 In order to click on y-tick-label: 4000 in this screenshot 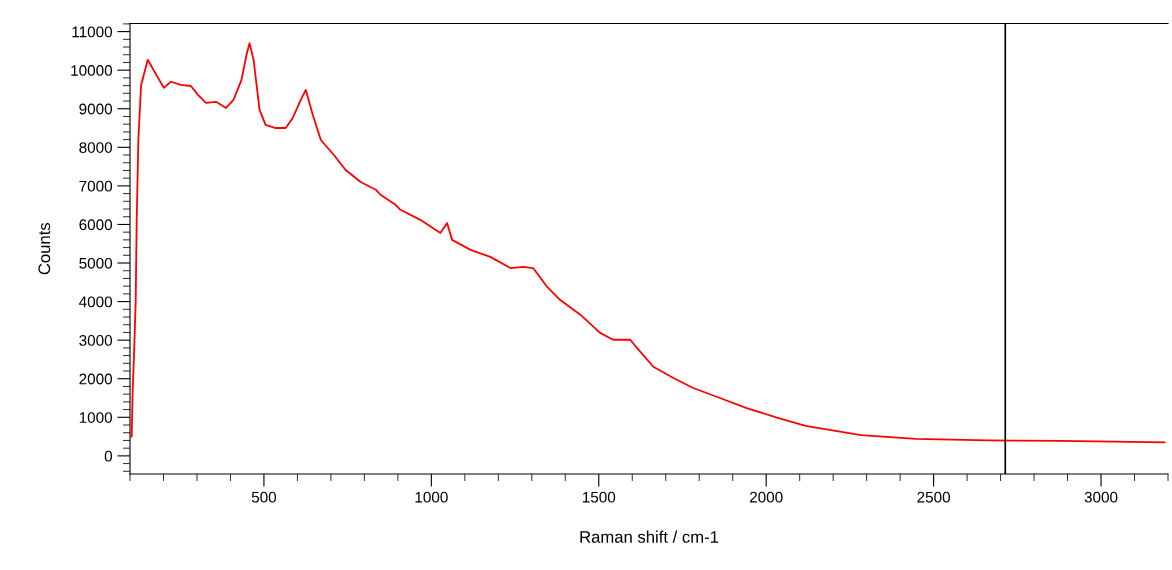, I will do `click(96, 302)`.